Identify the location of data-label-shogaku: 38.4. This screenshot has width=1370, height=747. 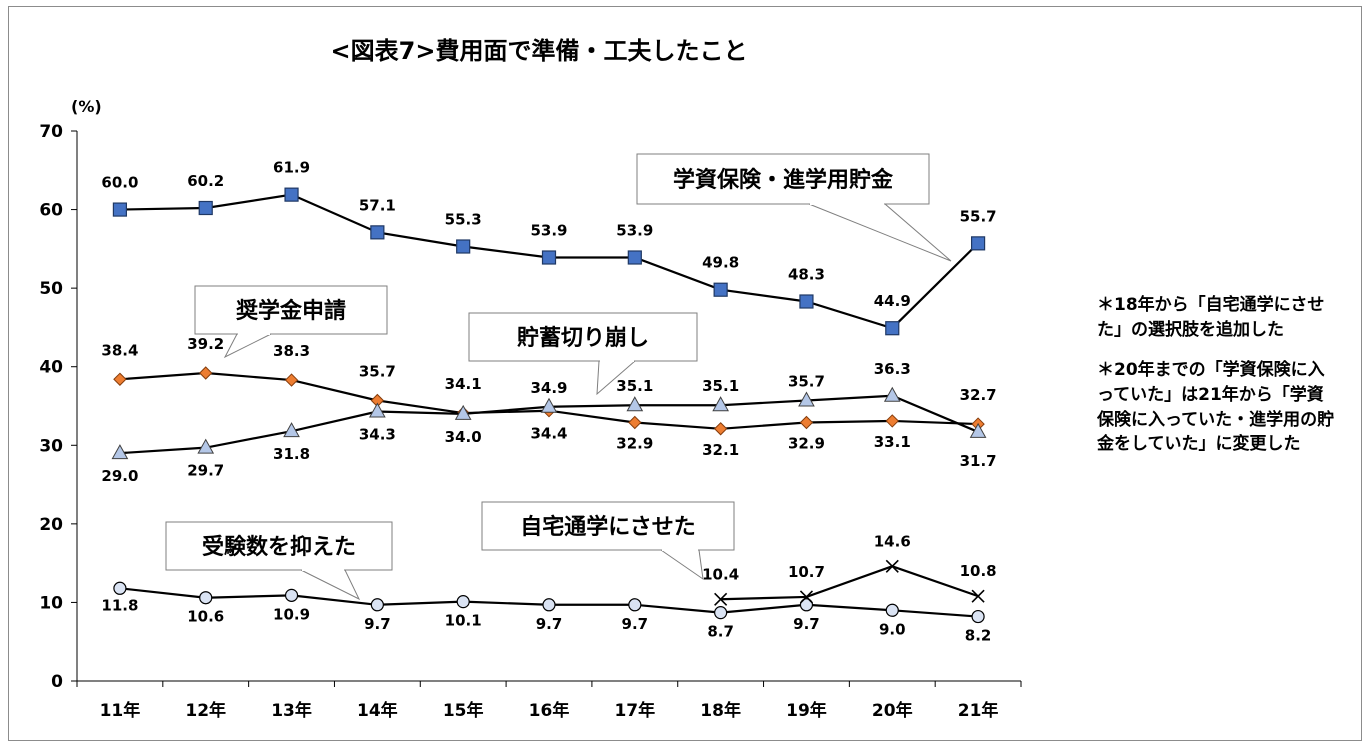
(119, 350).